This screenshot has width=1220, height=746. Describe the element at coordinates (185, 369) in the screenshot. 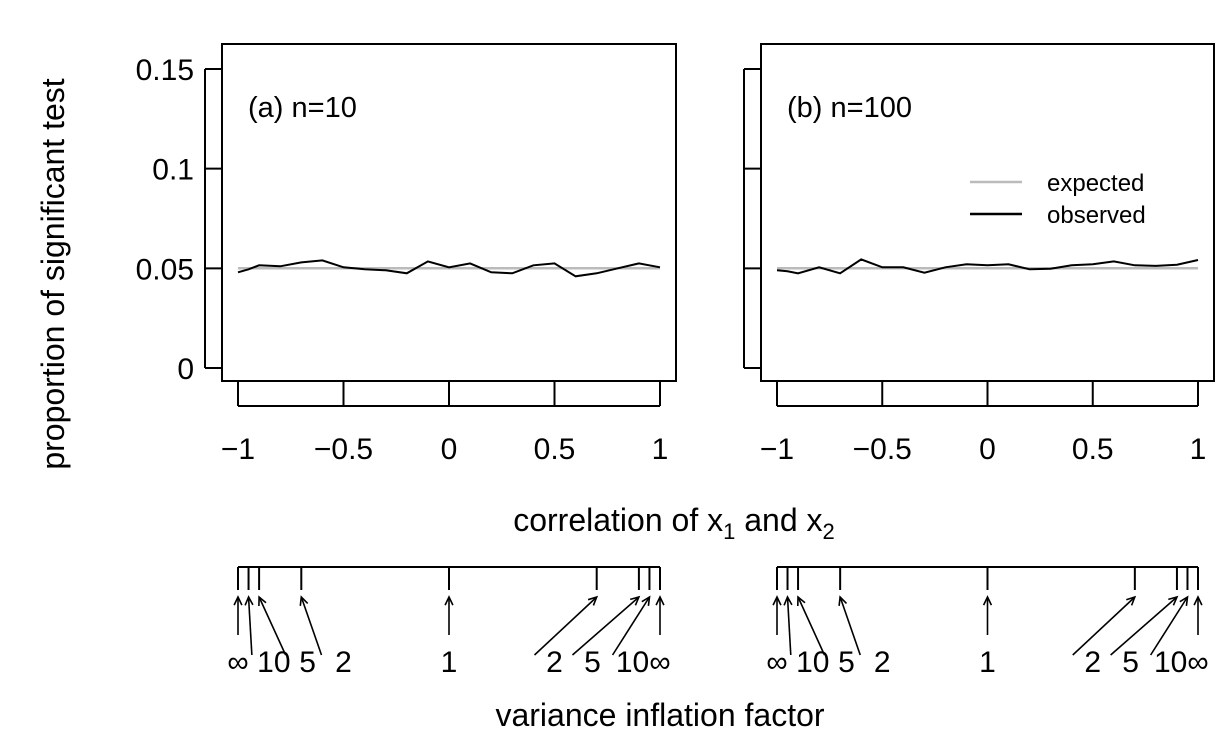

I see `y-tick-label: 0` at that location.